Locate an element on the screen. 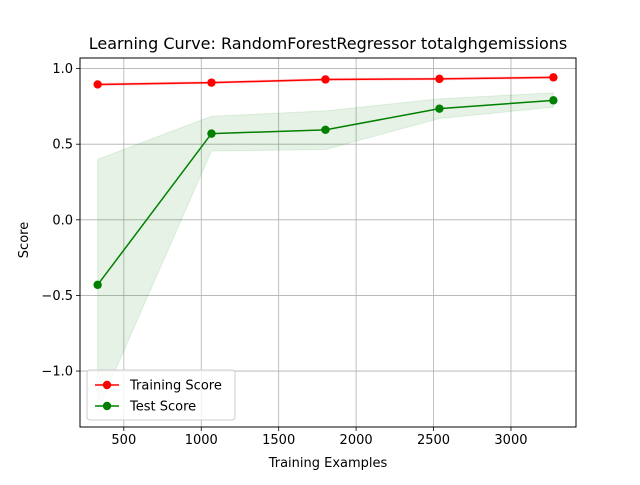 This screenshot has height=485, width=640. y-tick-label: 0.0 is located at coordinates (62, 220).